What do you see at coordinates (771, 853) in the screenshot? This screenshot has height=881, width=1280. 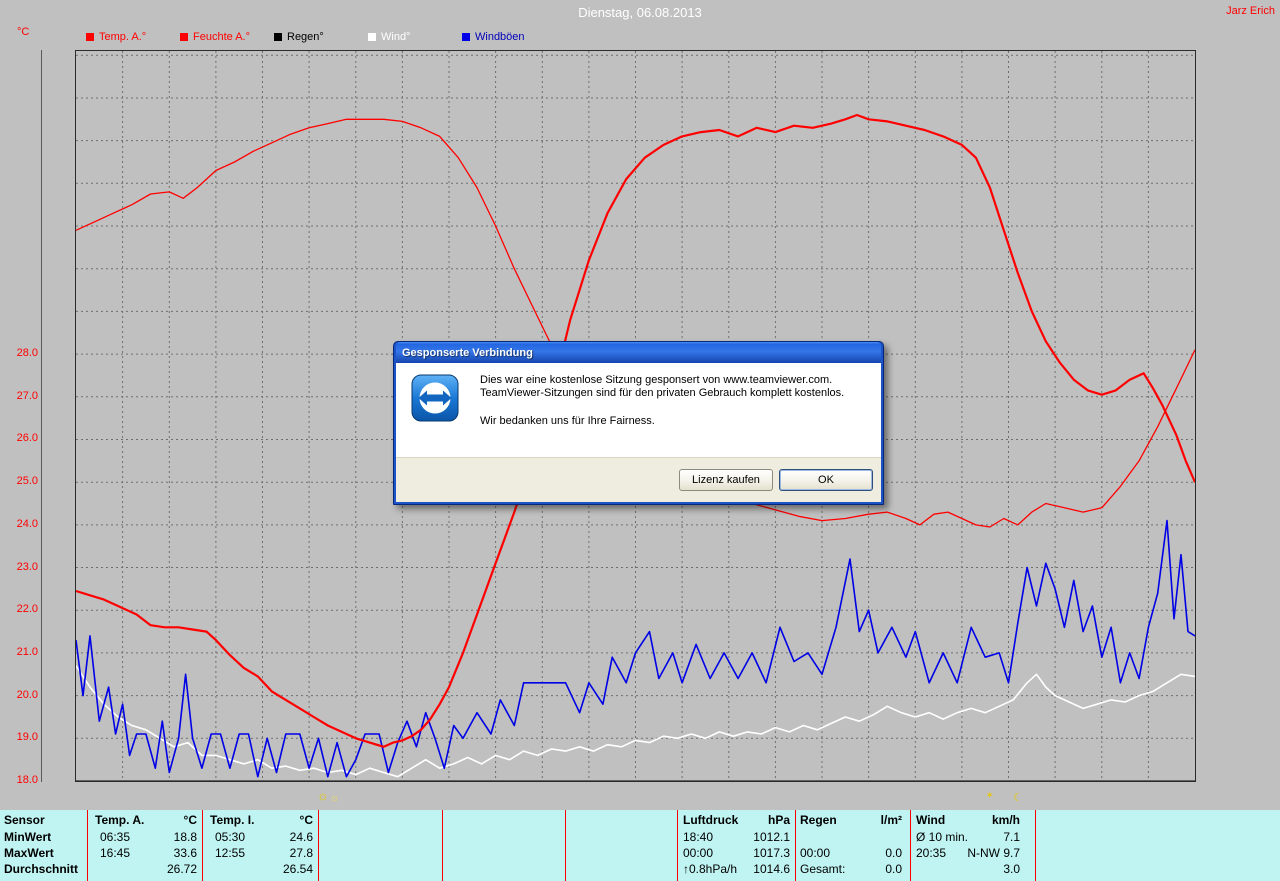 I see `maxwert-luftdruck-value: 1017.3` at bounding box center [771, 853].